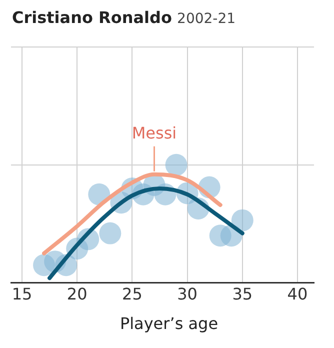  Describe the element at coordinates (206, 19) in the screenshot. I see `chart-subtitle: 2002-21` at that location.